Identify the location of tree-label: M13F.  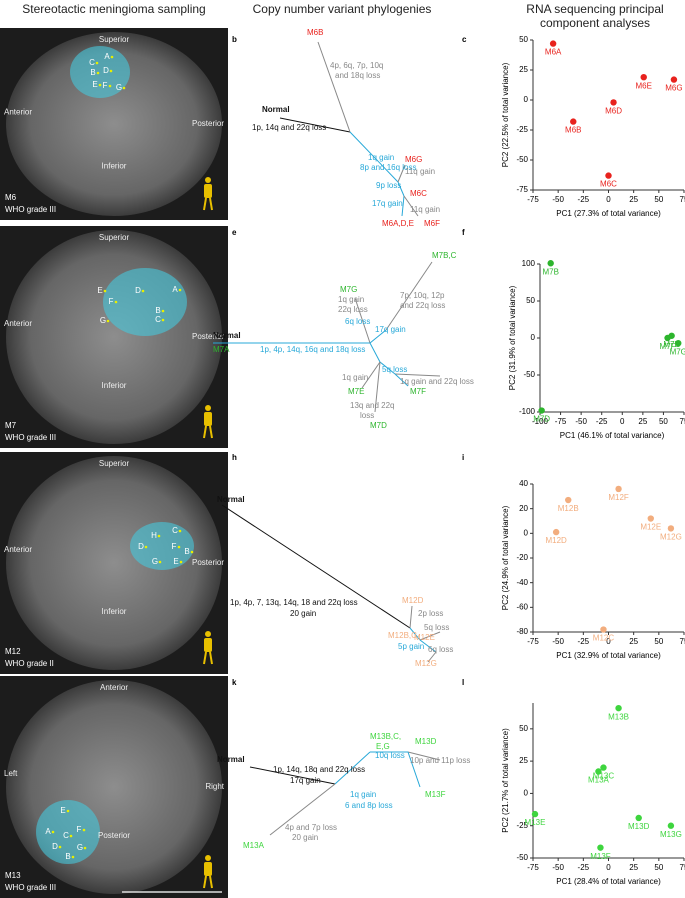
(435, 794).